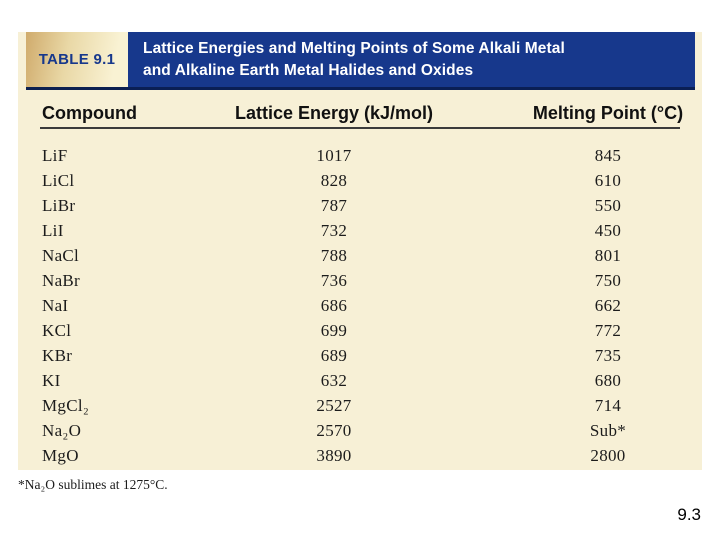 This screenshot has width=720, height=540. Describe the element at coordinates (608, 155) in the screenshot. I see `melting-point-cell: 845` at that location.